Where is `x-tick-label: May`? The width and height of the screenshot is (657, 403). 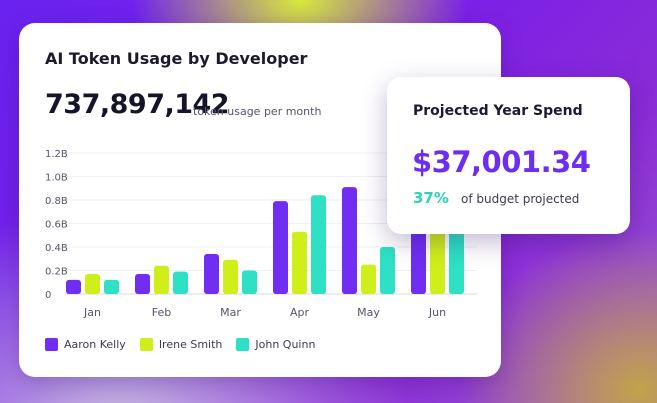 x-tick-label: May is located at coordinates (368, 312).